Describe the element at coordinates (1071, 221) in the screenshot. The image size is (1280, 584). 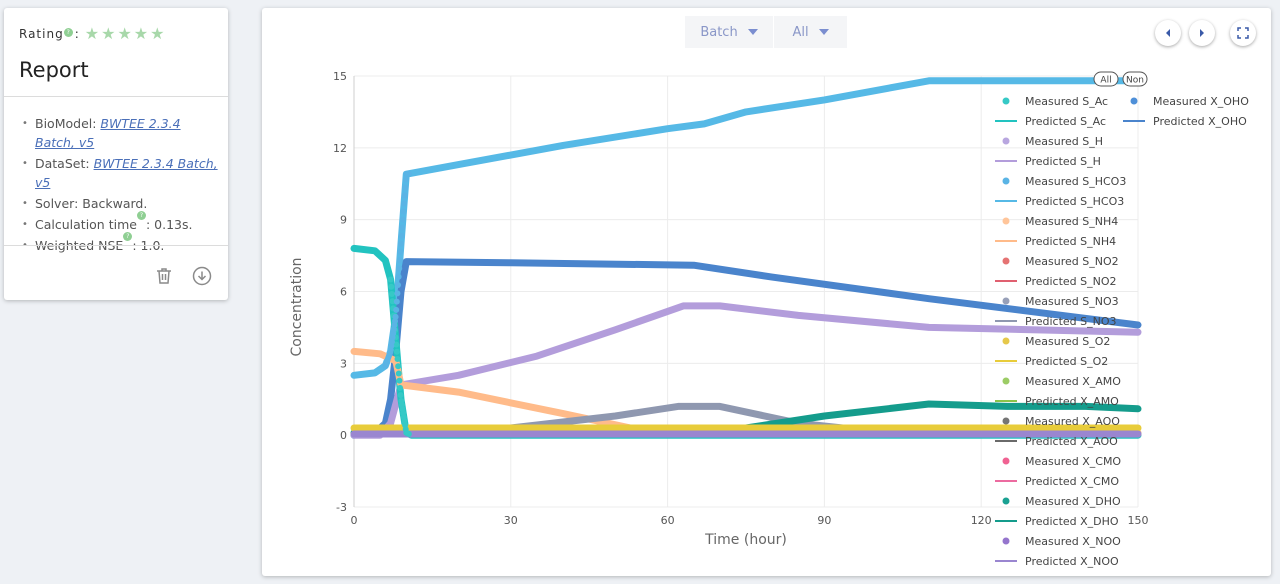
I see `legend-entry: Measured S_NH4` at that location.